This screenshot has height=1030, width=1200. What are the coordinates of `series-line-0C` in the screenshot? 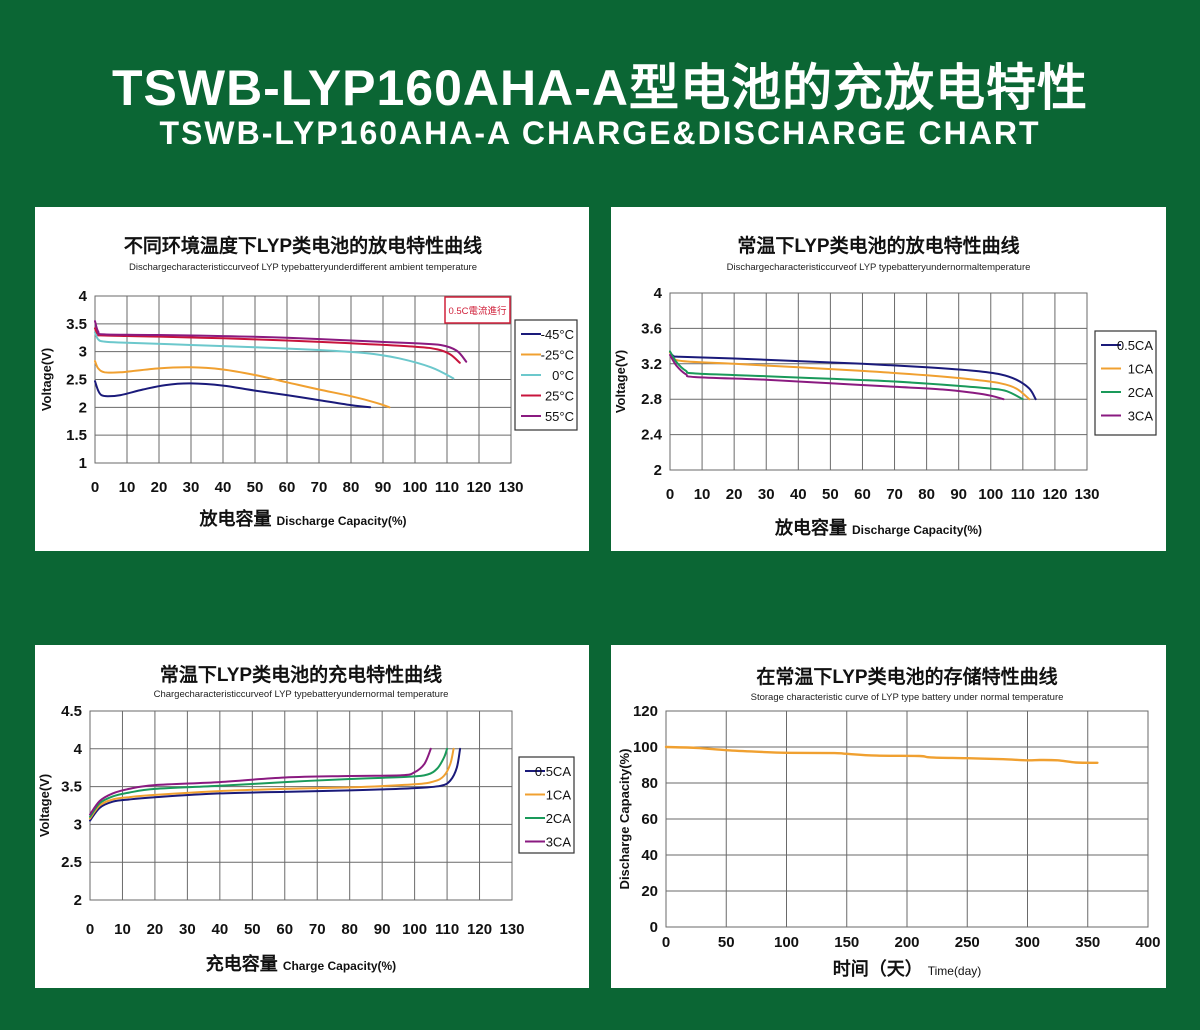 It's located at (274, 355).